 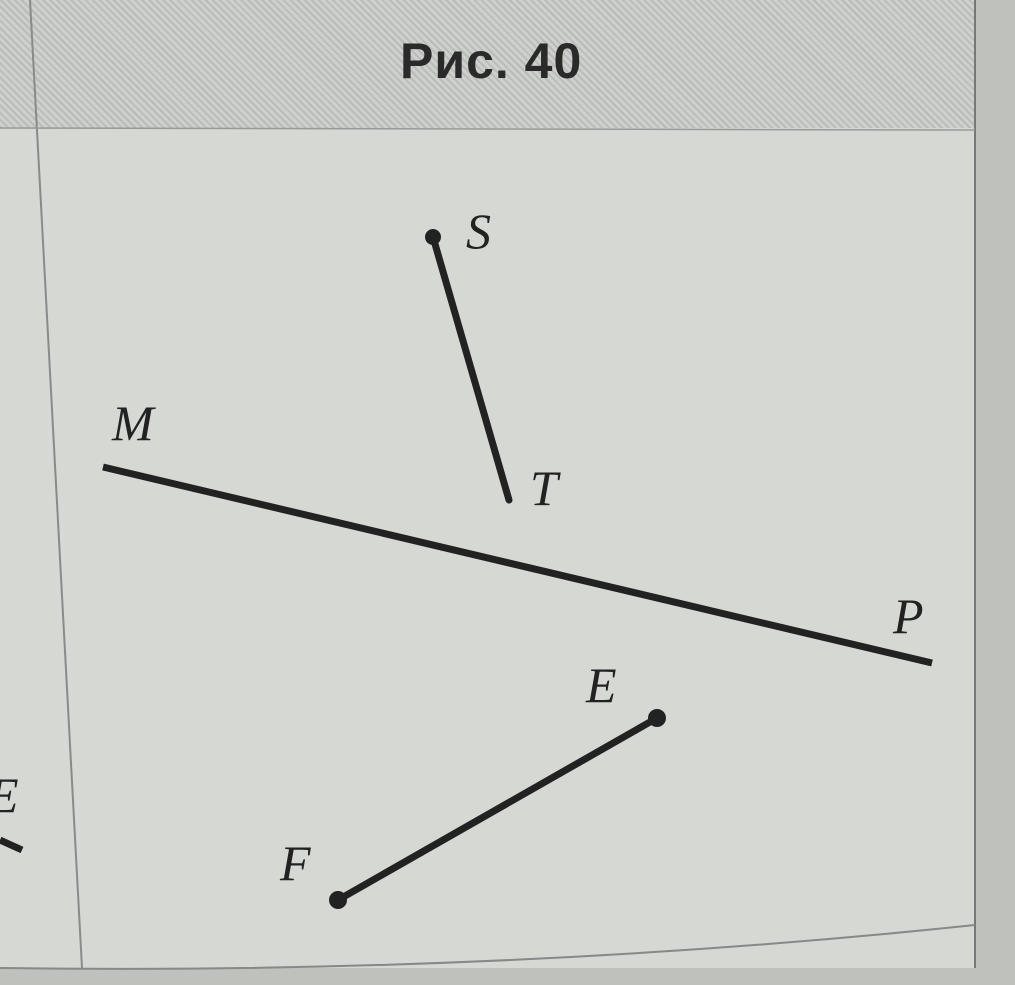 I want to click on column-divider, so click(x=56, y=484).